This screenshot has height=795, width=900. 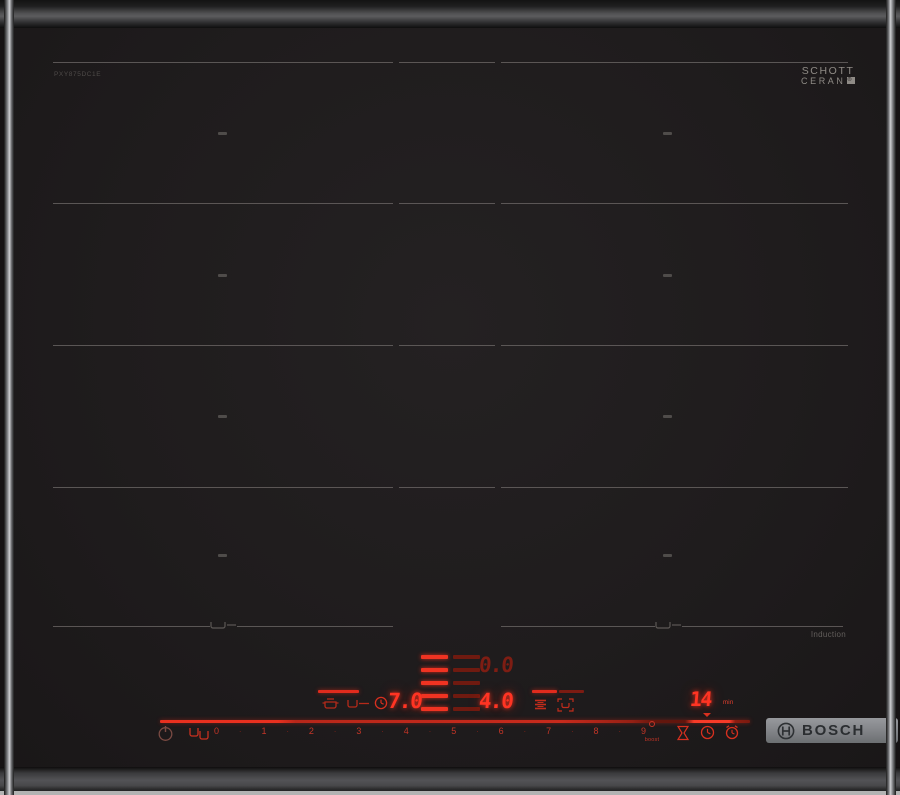 I want to click on left-zone-level-bars, so click(x=434, y=683).